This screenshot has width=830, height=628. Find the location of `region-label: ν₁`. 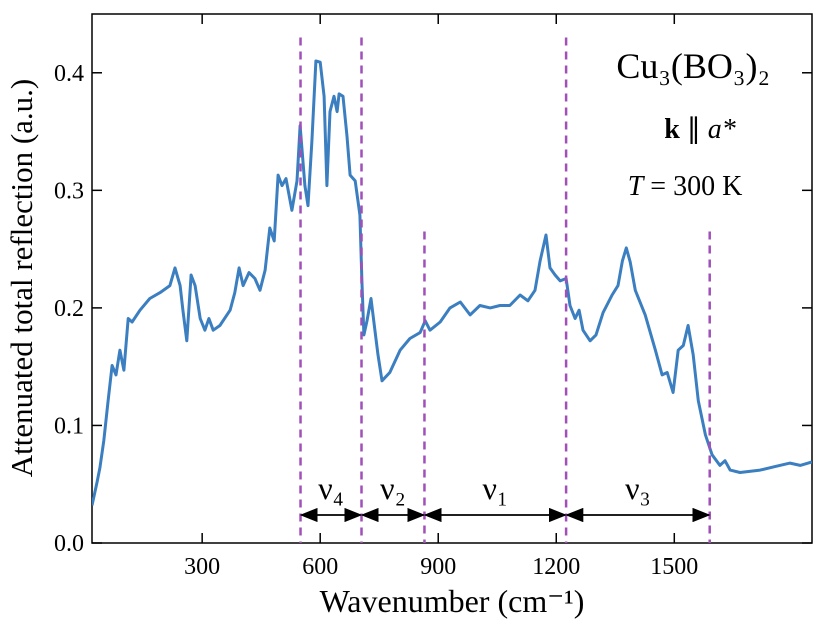

region-label: ν₁ is located at coordinates (495, 488).